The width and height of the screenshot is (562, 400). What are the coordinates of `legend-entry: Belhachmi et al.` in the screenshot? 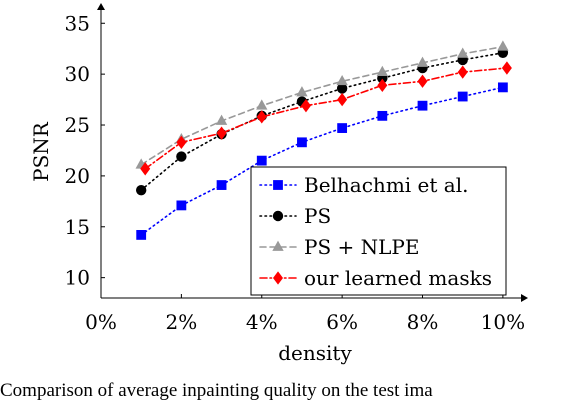 It's located at (363, 185).